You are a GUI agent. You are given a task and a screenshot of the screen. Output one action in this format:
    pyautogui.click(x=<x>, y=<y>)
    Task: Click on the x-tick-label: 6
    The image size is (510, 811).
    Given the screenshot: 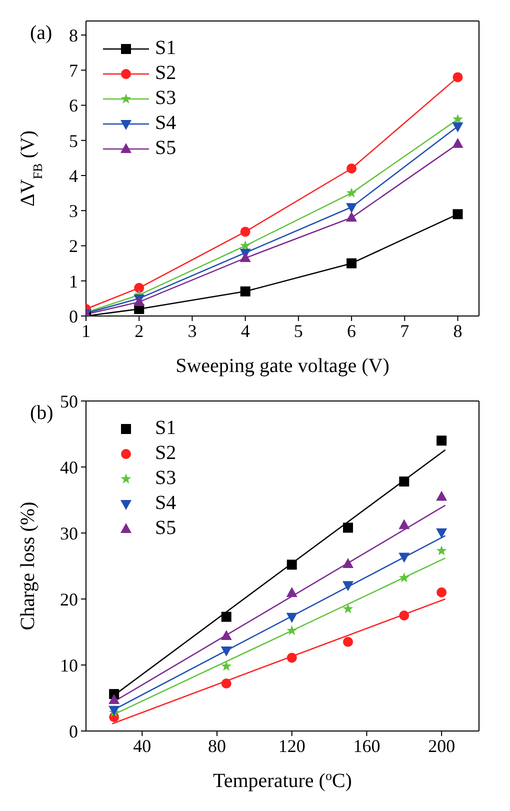 What is the action you would take?
    pyautogui.click(x=351, y=330)
    